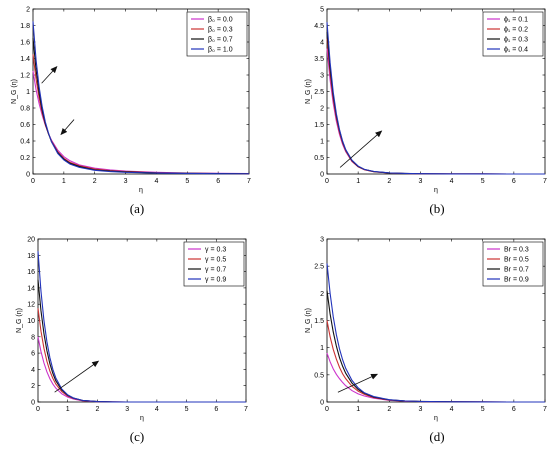 The width and height of the screenshot is (550, 452). What do you see at coordinates (389, 181) in the screenshot?
I see `x-tick-label-b: 2` at bounding box center [389, 181].